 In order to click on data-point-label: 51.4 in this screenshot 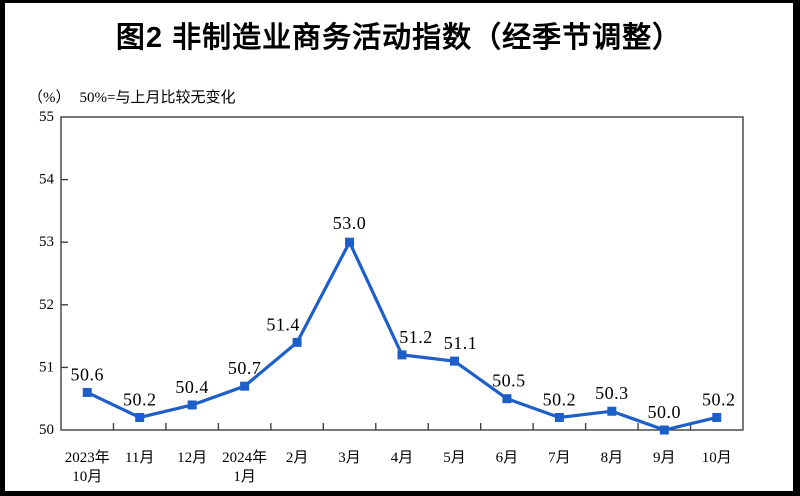, I will do `click(283, 324)`.